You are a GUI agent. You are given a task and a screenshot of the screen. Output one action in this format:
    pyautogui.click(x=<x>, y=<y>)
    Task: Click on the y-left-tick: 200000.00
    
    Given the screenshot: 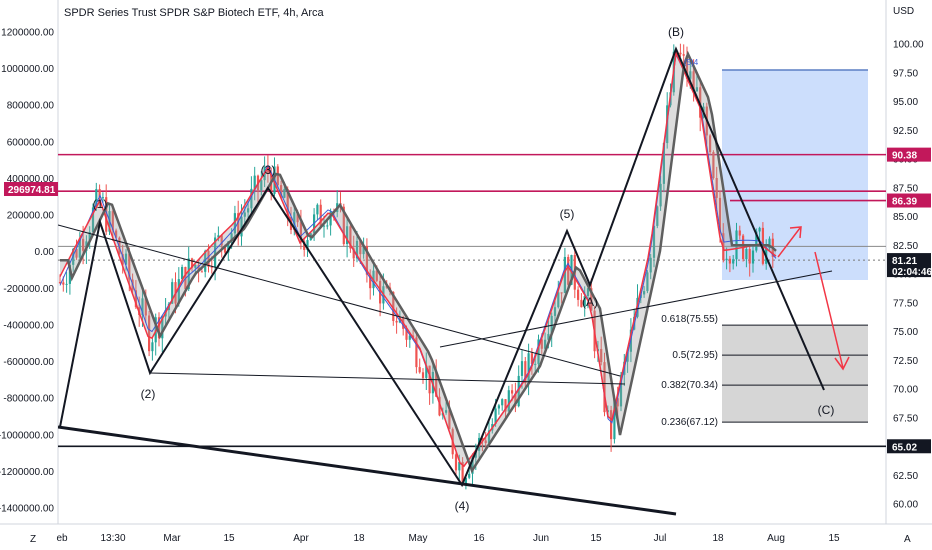 What is the action you would take?
    pyautogui.click(x=31, y=216)
    